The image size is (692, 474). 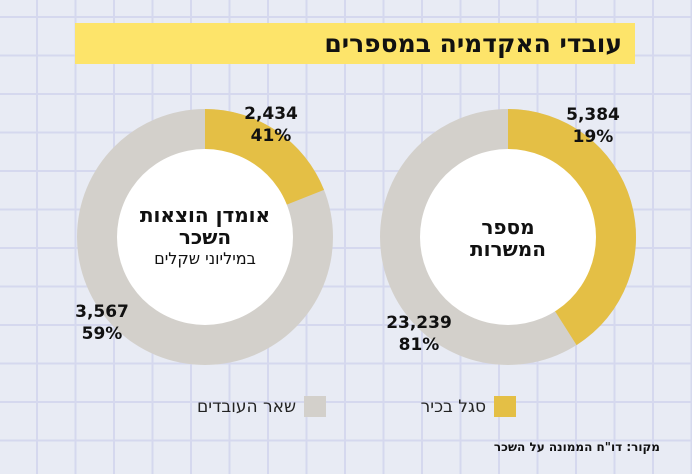 What do you see at coordinates (593, 115) in the screenshot?
I see `right-senior-value: 5,384` at bounding box center [593, 115].